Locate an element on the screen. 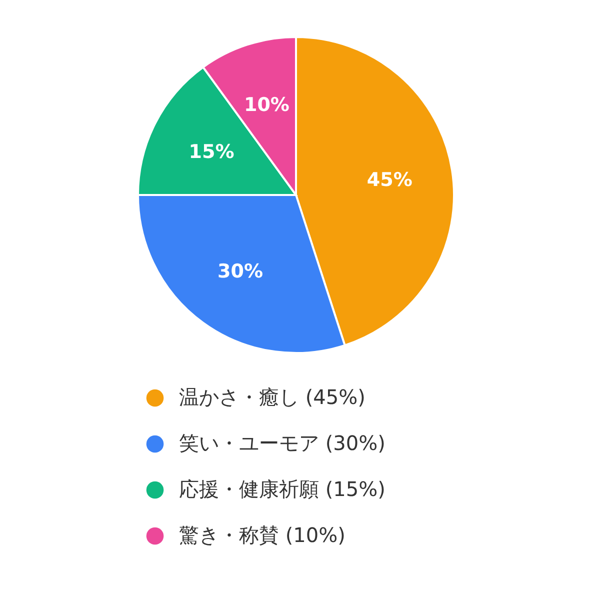  data-label: 15% is located at coordinates (211, 151).